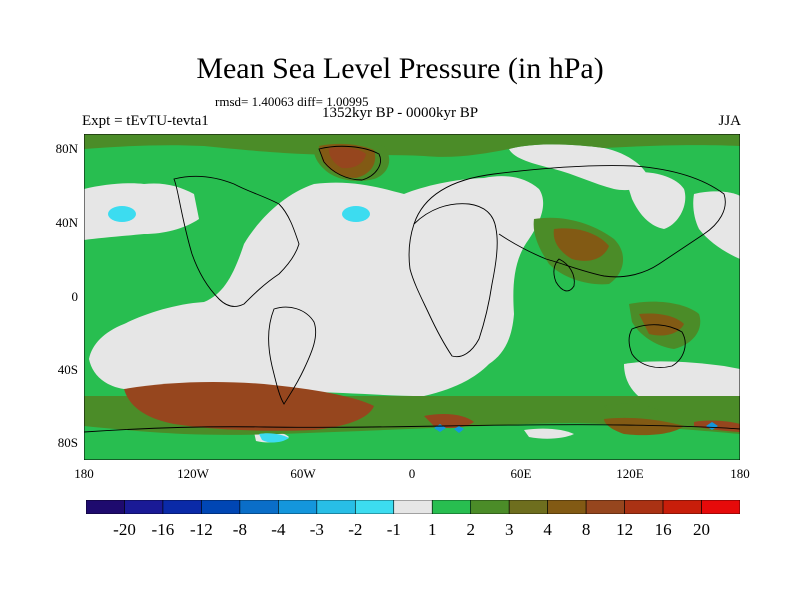  Describe the element at coordinates (355, 529) in the screenshot. I see `colorbar-label: -2` at that location.